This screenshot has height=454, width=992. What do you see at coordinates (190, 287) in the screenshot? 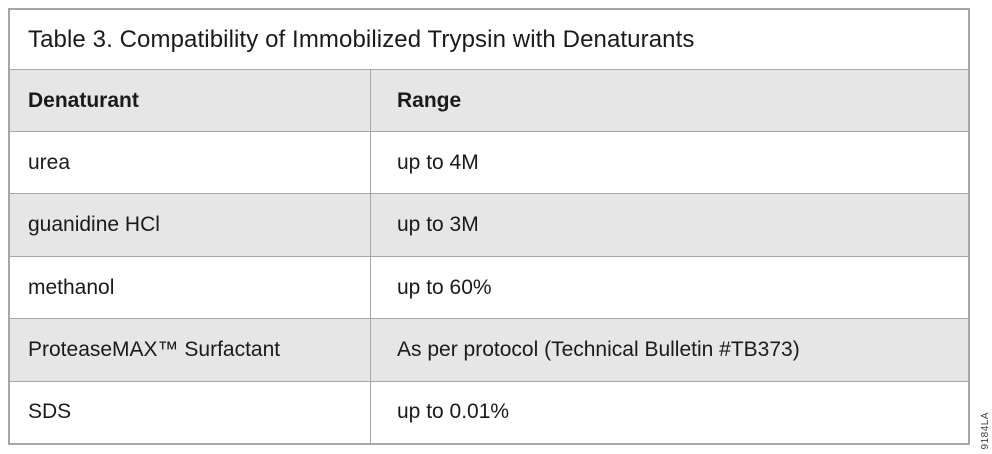
I see `cell-denaturant: methanol` at bounding box center [190, 287].